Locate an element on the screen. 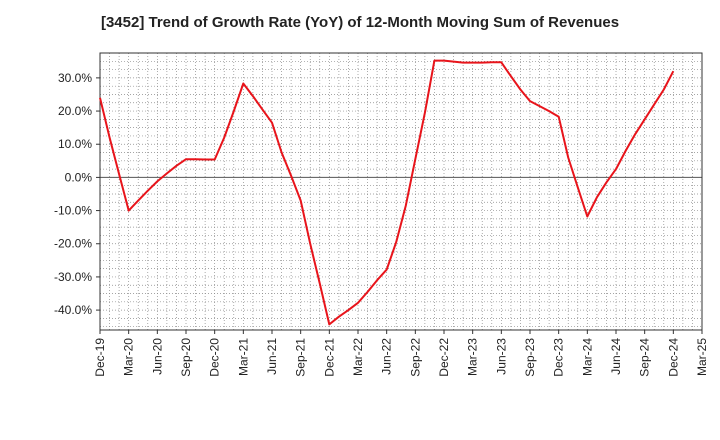 This screenshot has width=720, height=440. x-tick-label: Mar-23 is located at coordinates (473, 357).